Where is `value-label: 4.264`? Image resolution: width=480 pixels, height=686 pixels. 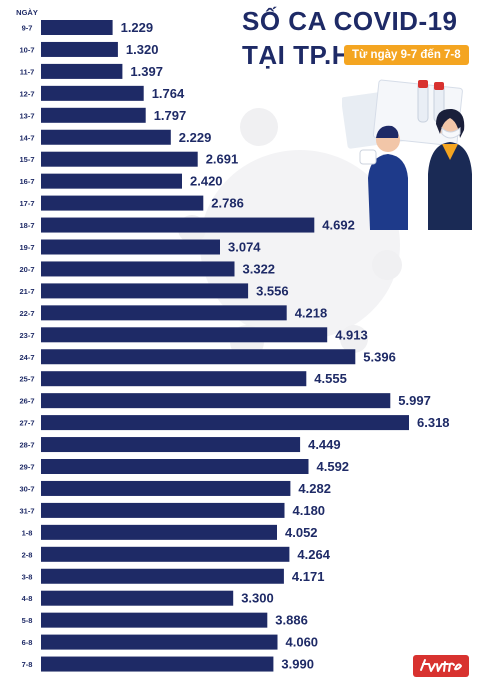 value-label: 4.264 is located at coordinates (313, 554).